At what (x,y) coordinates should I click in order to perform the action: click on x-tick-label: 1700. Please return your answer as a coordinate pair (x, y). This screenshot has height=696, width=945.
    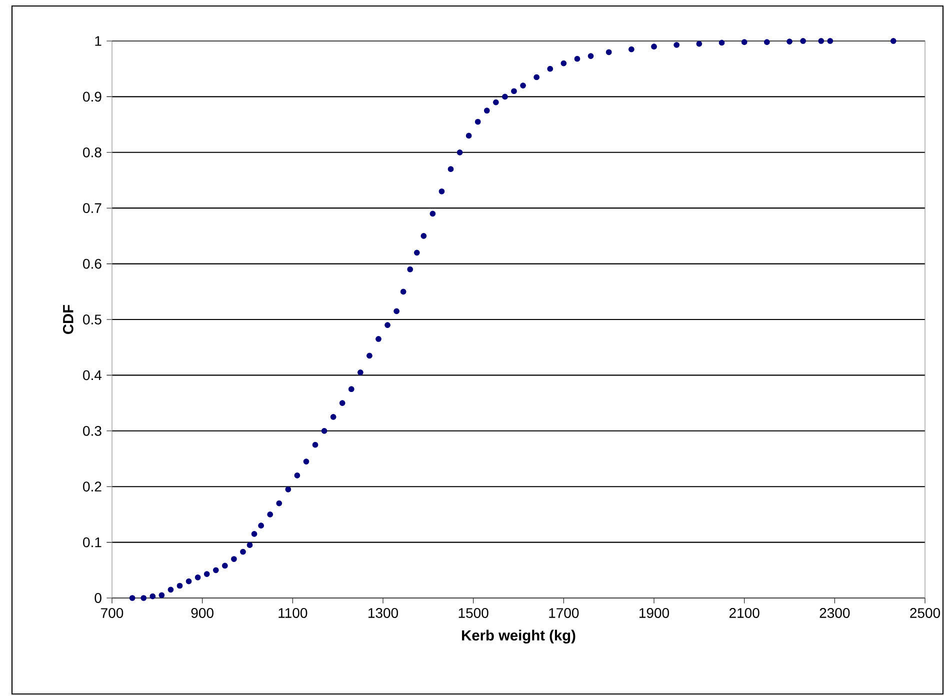
    Looking at the image, I should click on (564, 613).